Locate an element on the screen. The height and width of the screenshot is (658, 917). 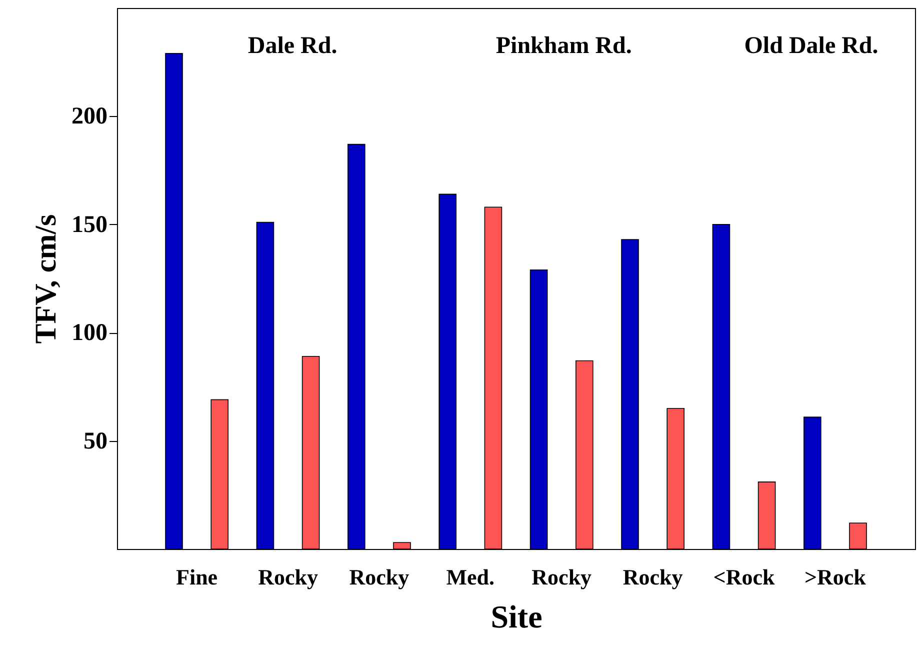
annotation: Dale Rd. is located at coordinates (293, 46).